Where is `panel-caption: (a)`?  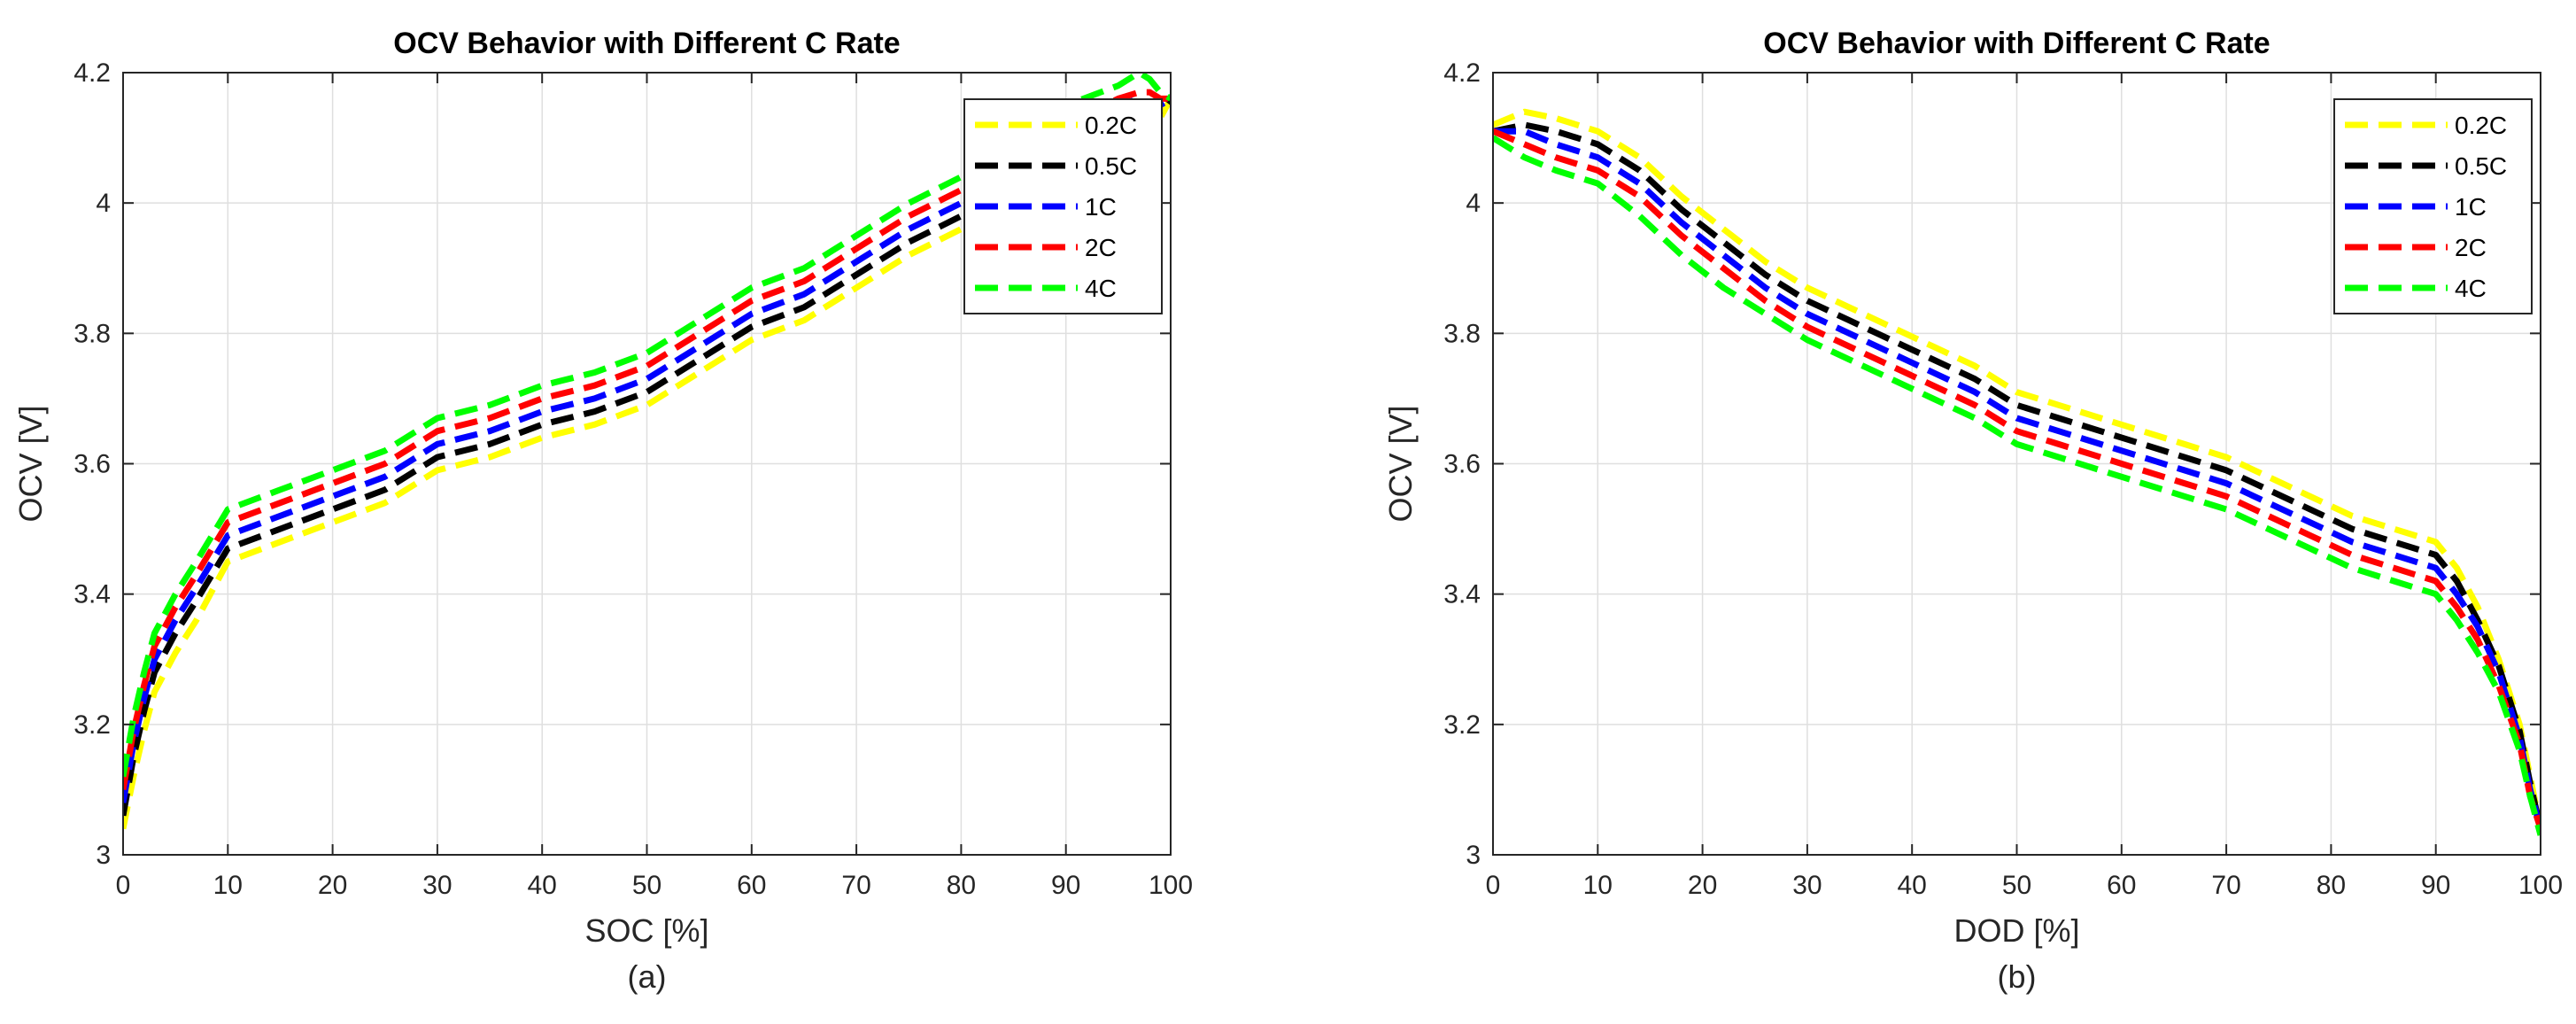
panel-caption: (a) is located at coordinates (647, 976).